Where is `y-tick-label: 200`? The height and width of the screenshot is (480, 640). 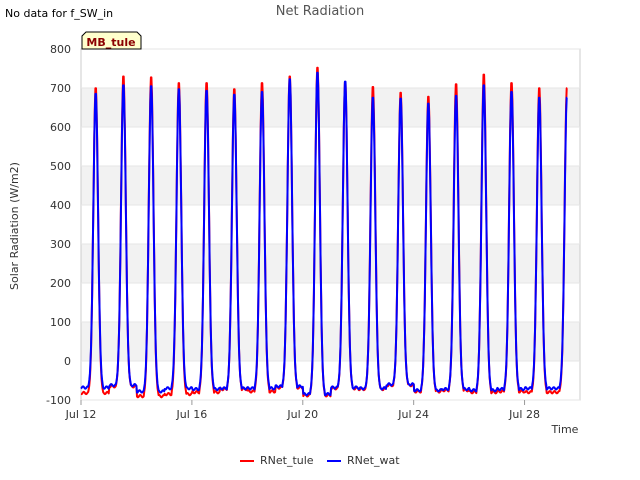 y-tick-label: 200 is located at coordinates (60, 283).